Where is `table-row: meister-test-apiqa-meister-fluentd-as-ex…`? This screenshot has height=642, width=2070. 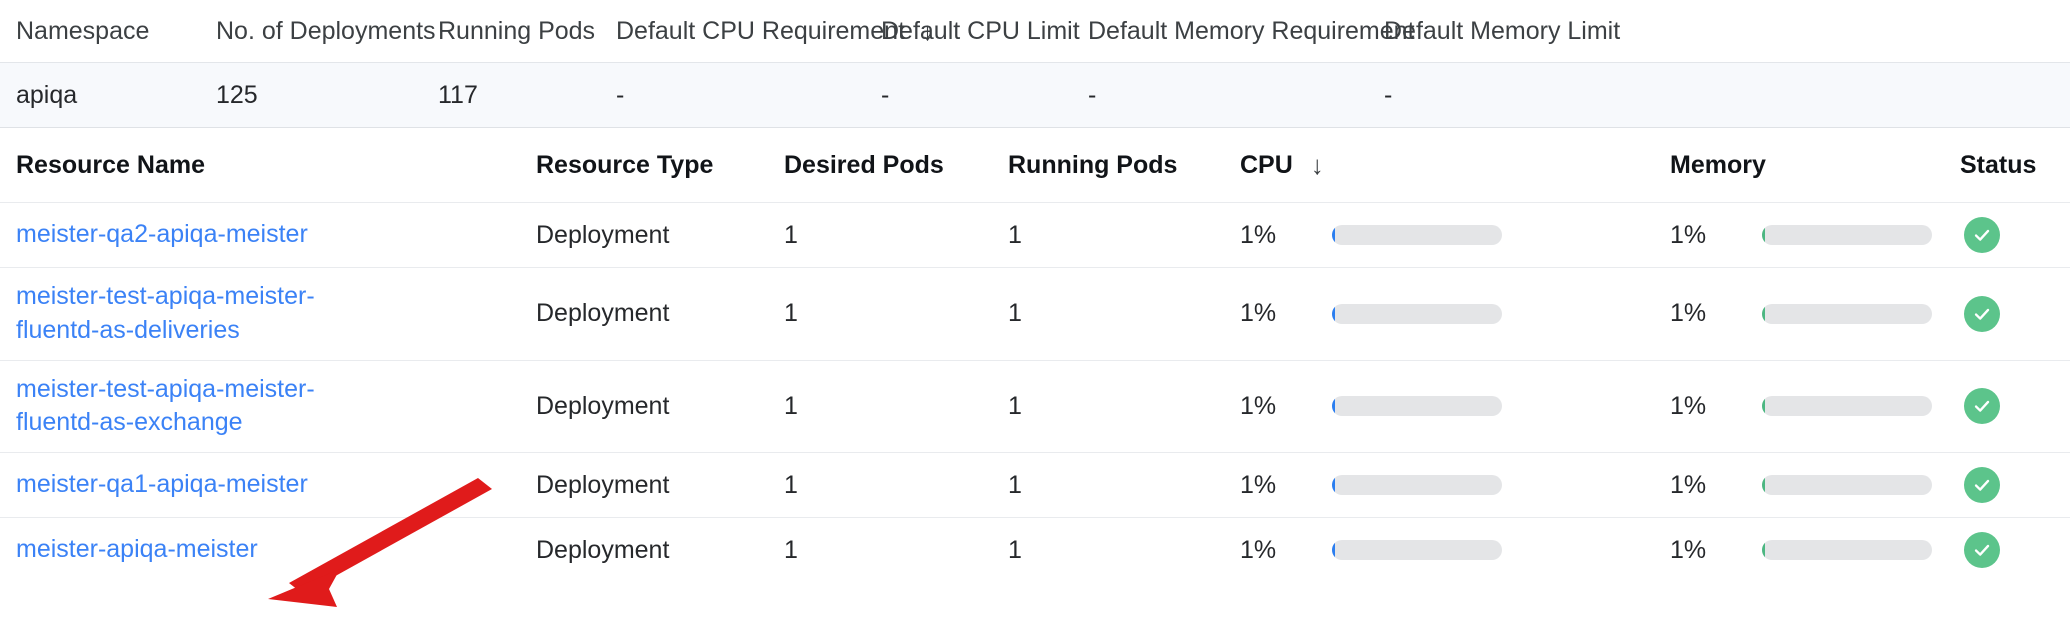 table-row: meister-test-apiqa-meister-fluentd-as-ex… is located at coordinates (1035, 406).